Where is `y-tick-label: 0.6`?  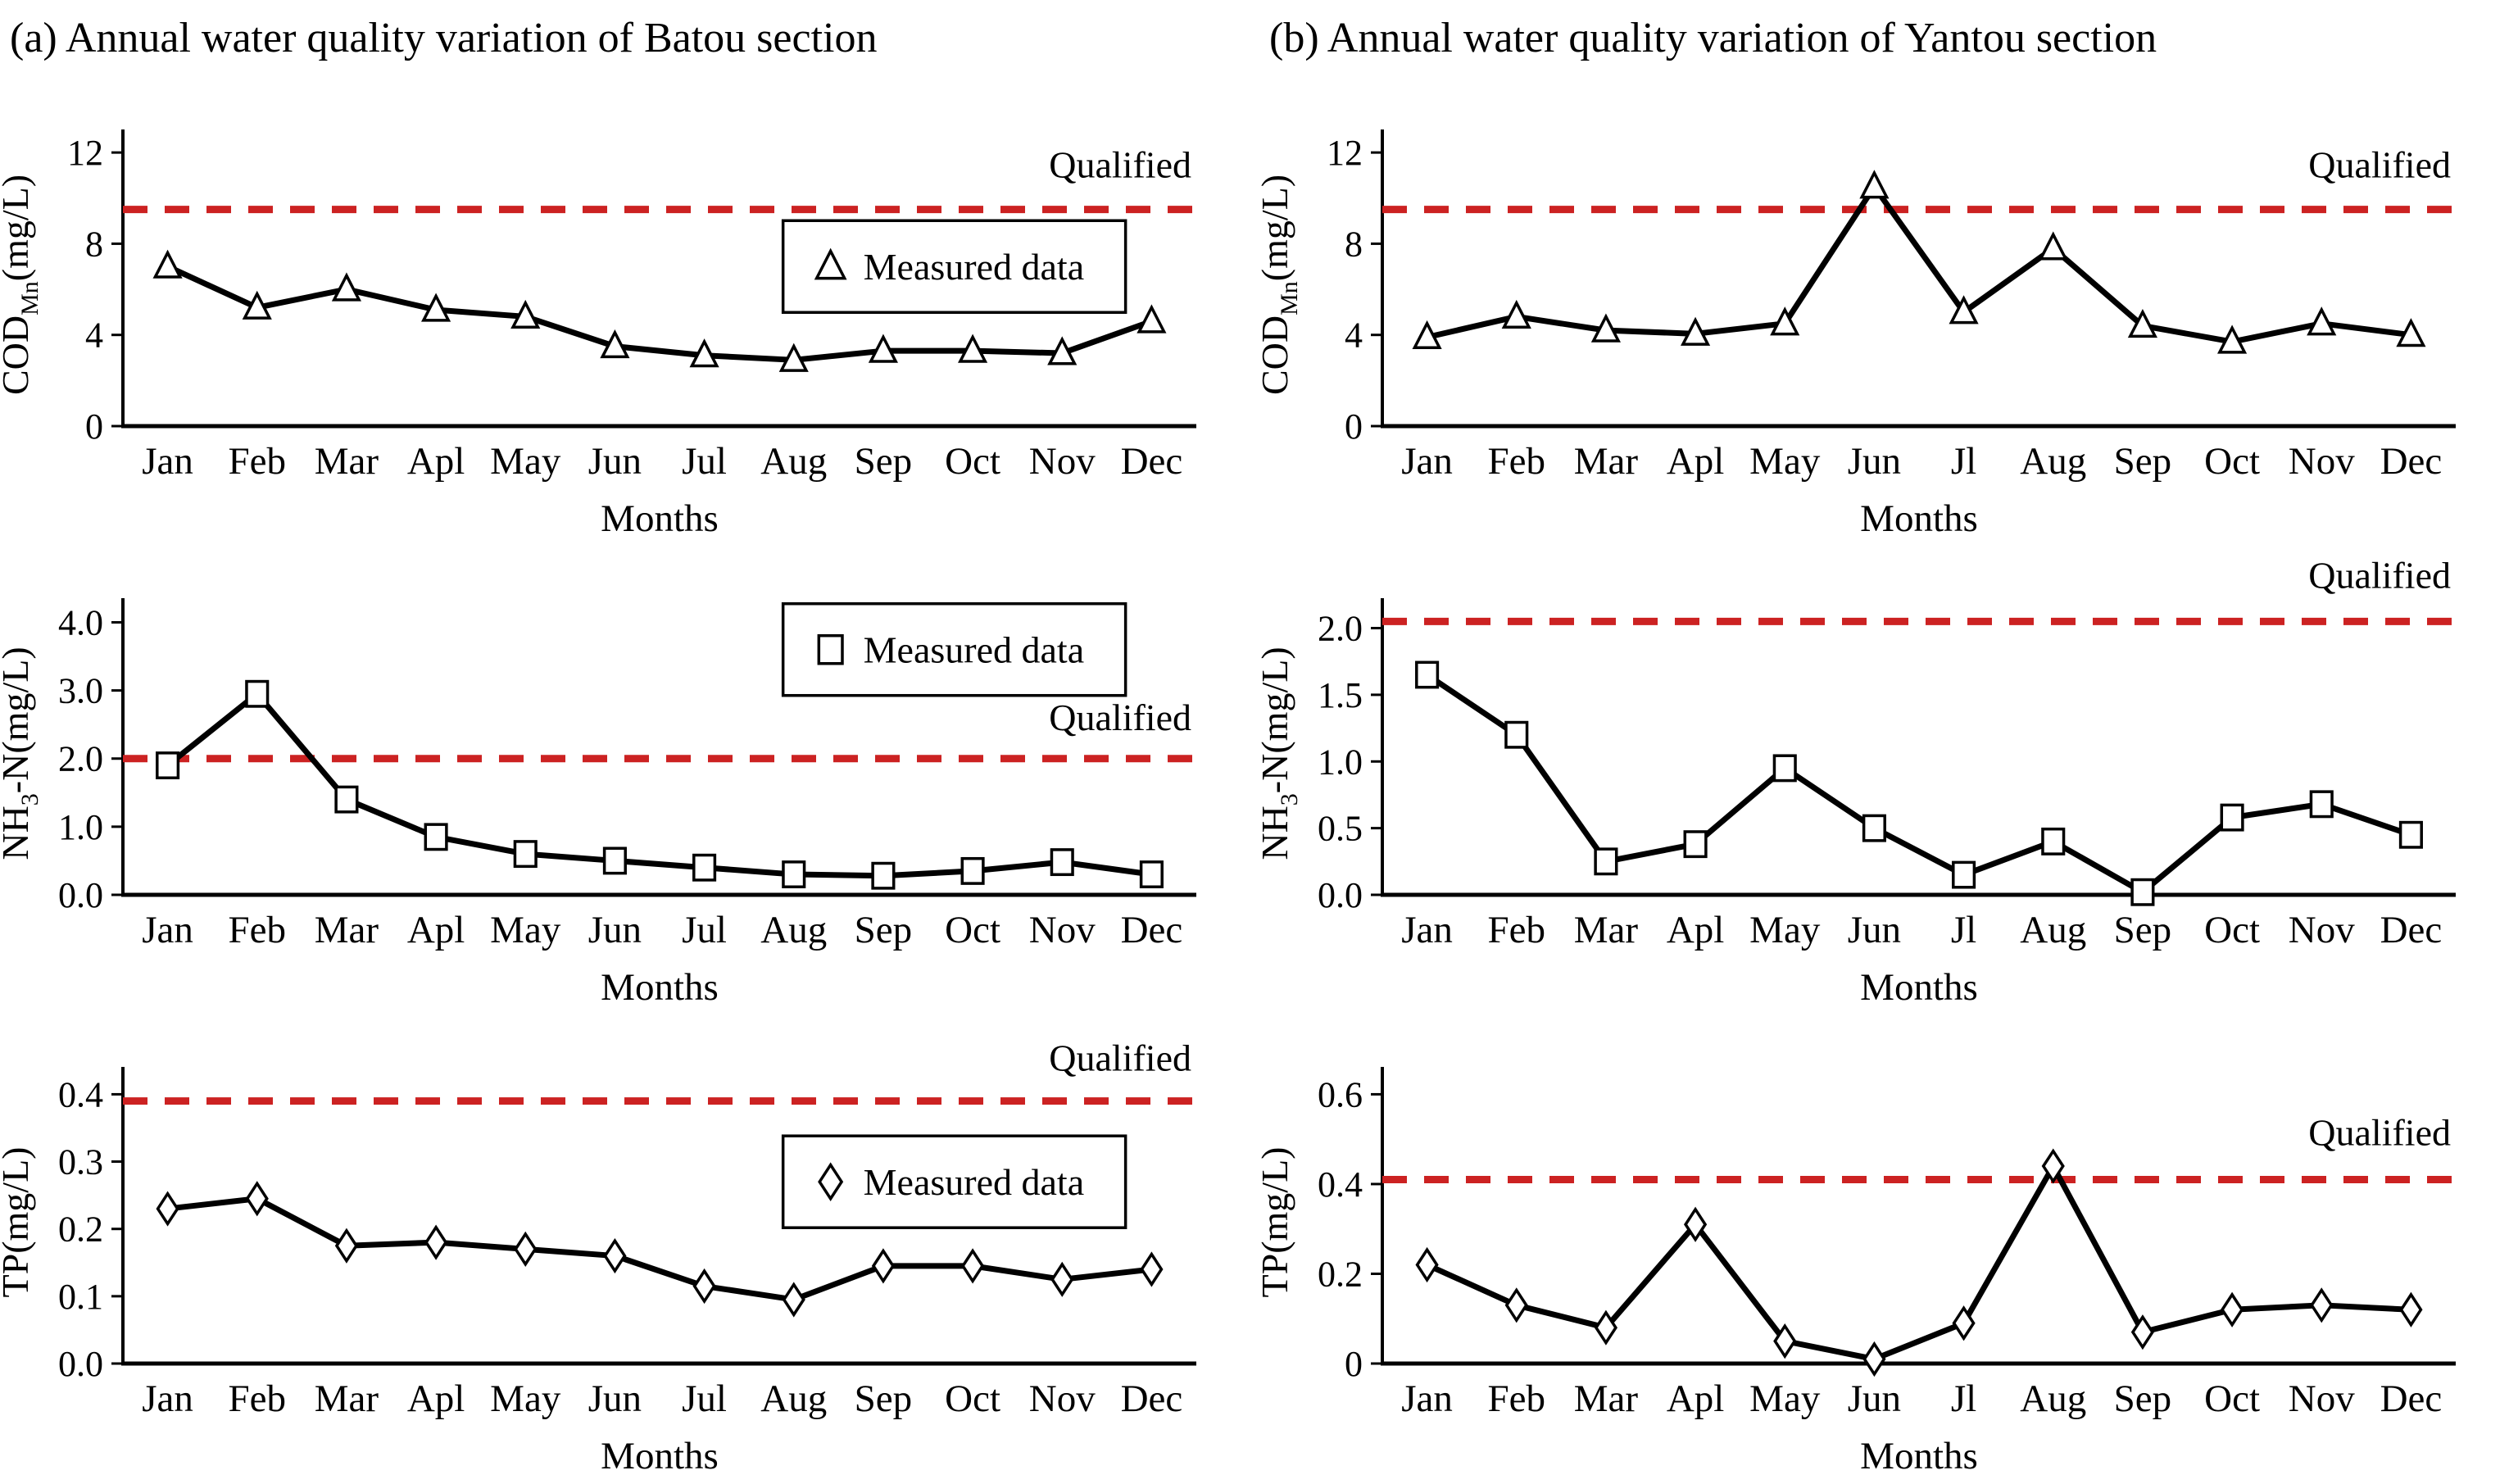 y-tick-label: 0.6 is located at coordinates (1341, 1094).